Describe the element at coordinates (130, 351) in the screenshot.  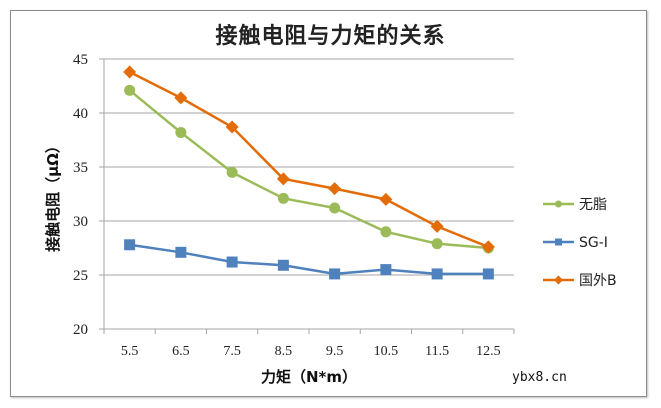
I see `x-tick-label: 5.5` at that location.